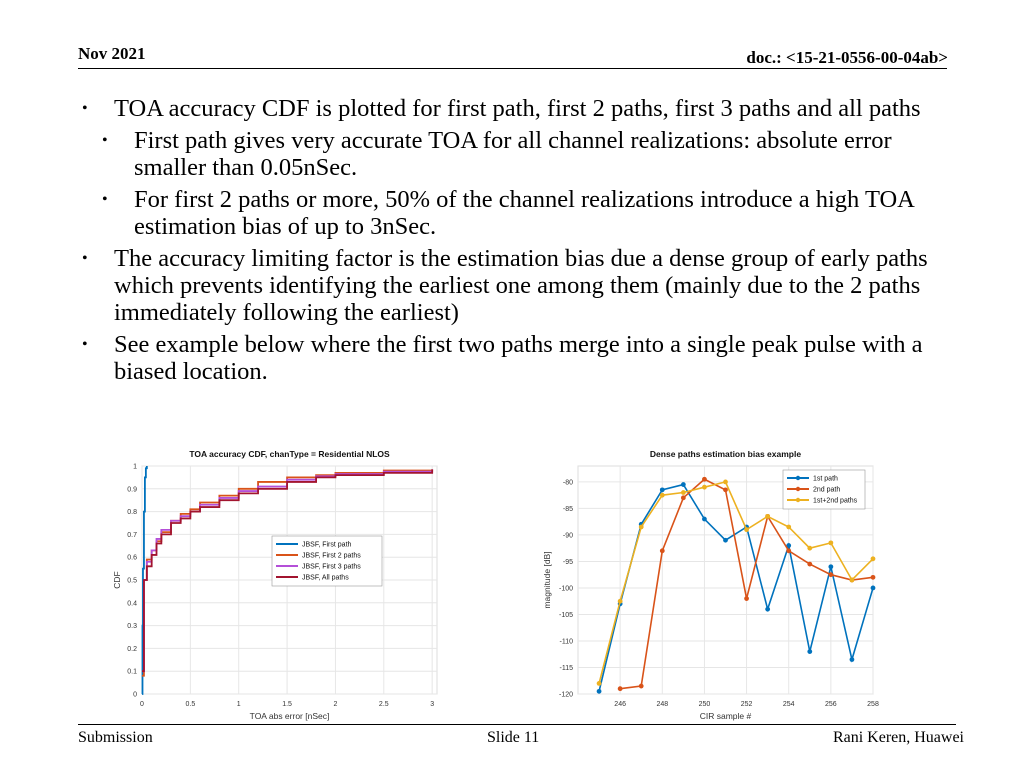 This screenshot has width=1024, height=768. I want to click on x-tick-label: 2, so click(335, 704).